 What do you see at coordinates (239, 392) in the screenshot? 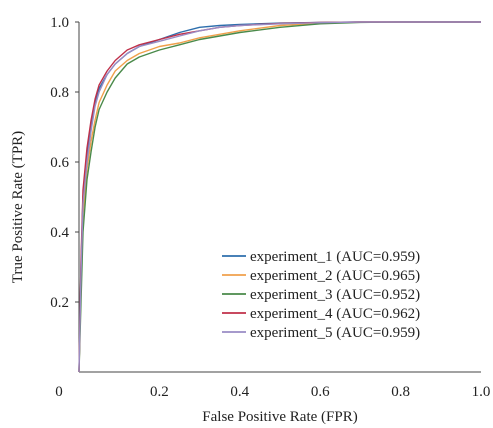
I see `x-tick-label: 0.4` at bounding box center [239, 392].